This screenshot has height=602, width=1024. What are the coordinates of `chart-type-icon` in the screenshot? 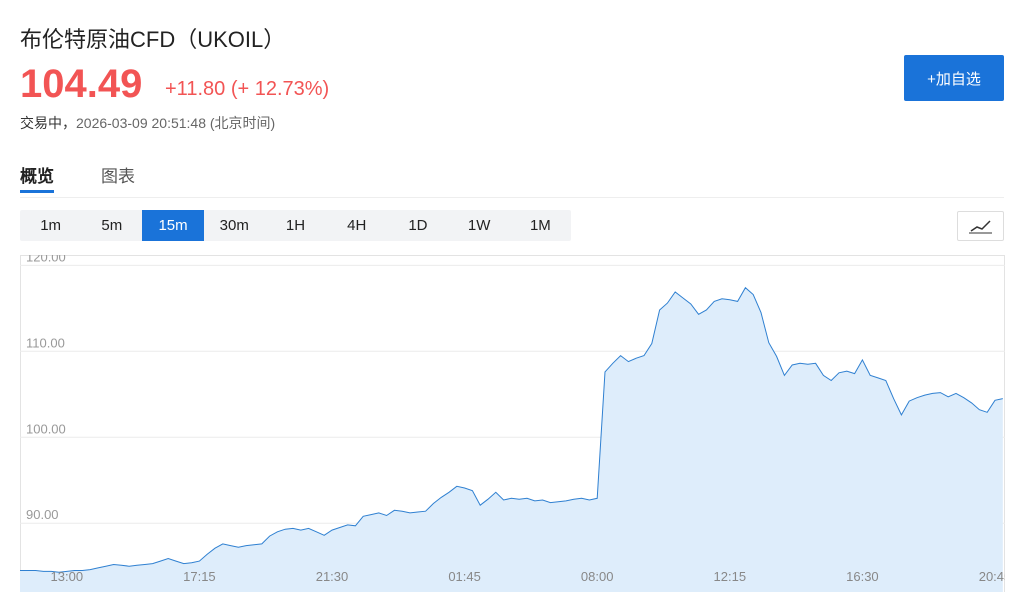 It's located at (980, 227).